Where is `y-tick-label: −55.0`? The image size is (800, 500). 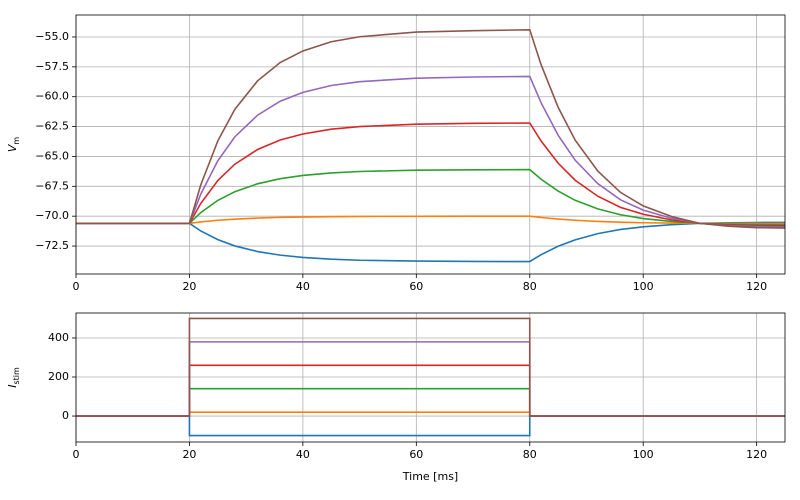
y-tick-label: −55.0 is located at coordinates (52, 36).